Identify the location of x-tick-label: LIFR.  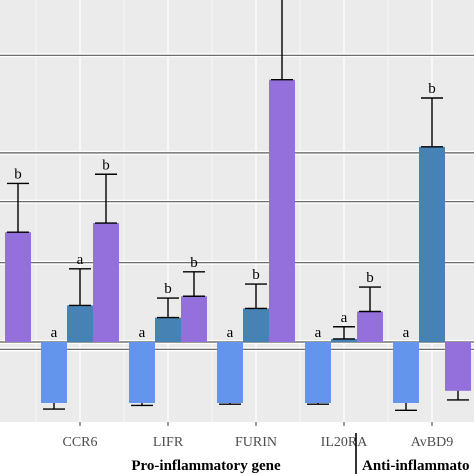
(168, 442).